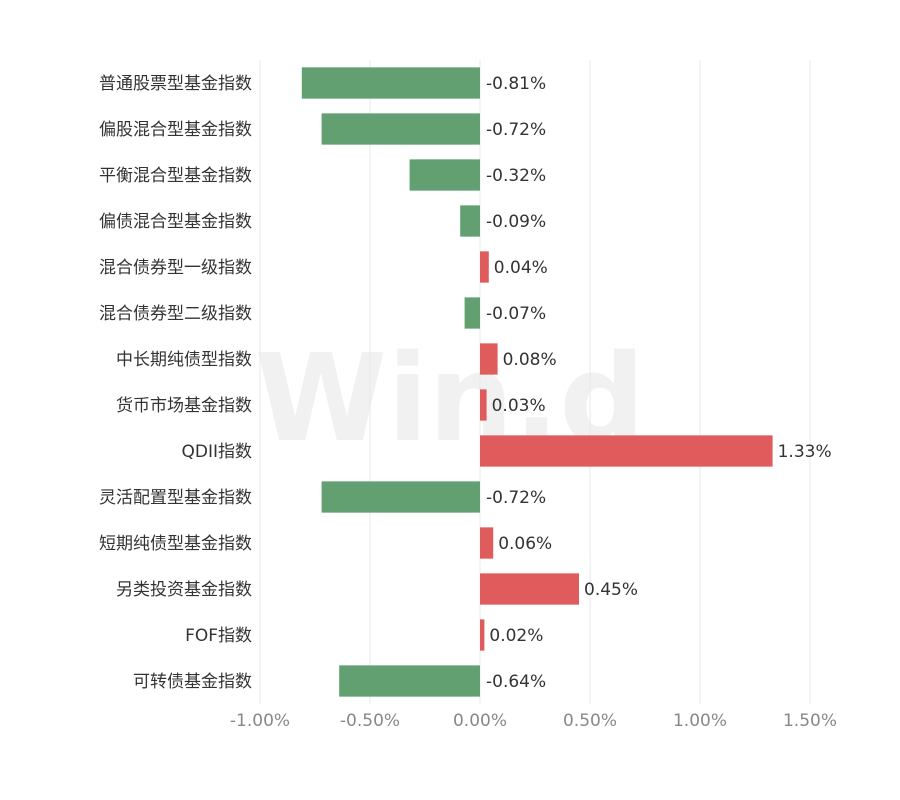  I want to click on value-label: -0.32%, so click(516, 176).